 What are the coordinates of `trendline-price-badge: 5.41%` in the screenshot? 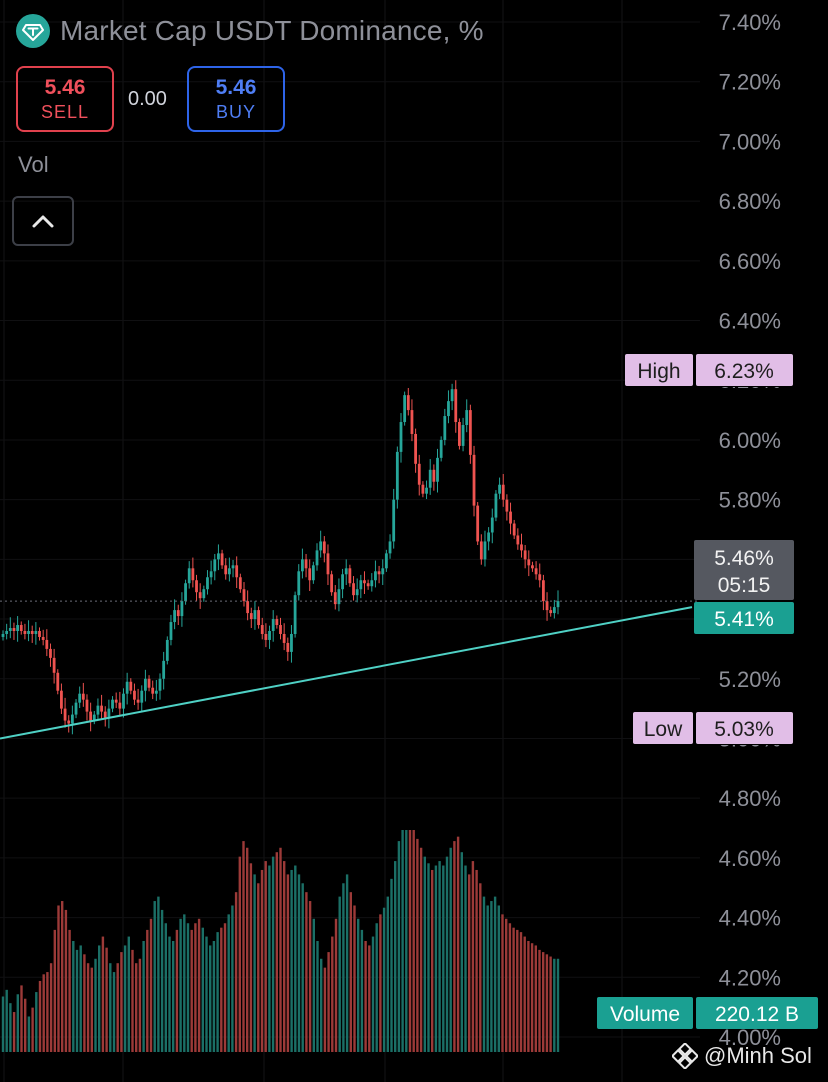 It's located at (744, 618).